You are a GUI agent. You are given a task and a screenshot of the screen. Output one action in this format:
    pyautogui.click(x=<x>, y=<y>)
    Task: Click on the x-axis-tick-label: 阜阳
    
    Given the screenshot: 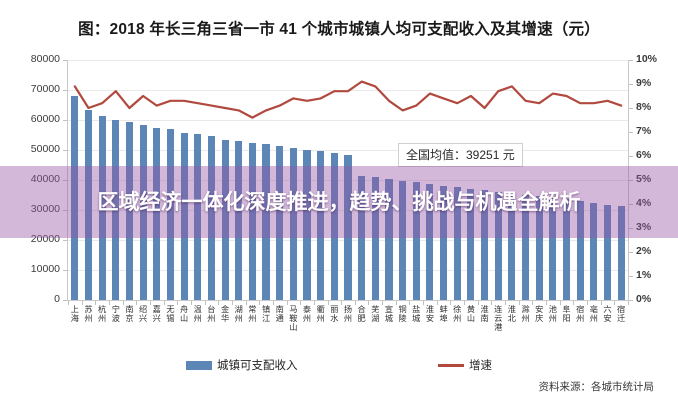 What is the action you would take?
    pyautogui.click(x=566, y=314)
    